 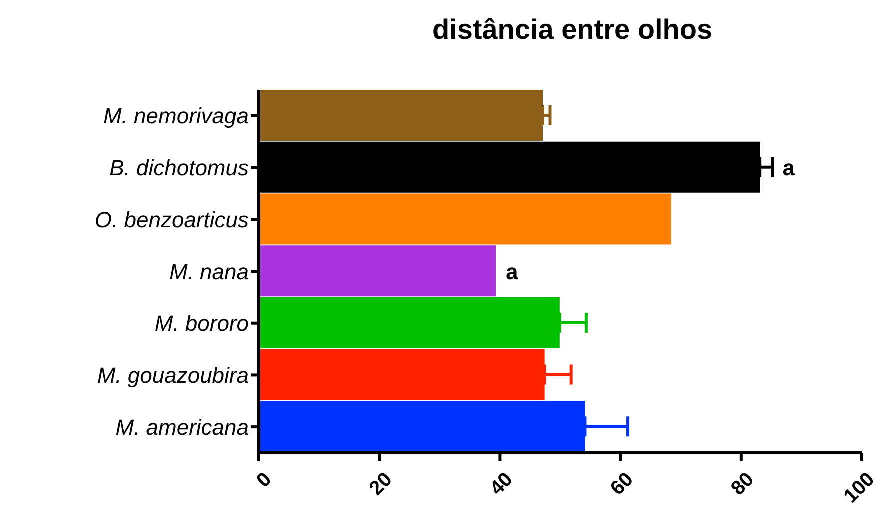 I want to click on x-tick-label: 100, so click(x=859, y=488).